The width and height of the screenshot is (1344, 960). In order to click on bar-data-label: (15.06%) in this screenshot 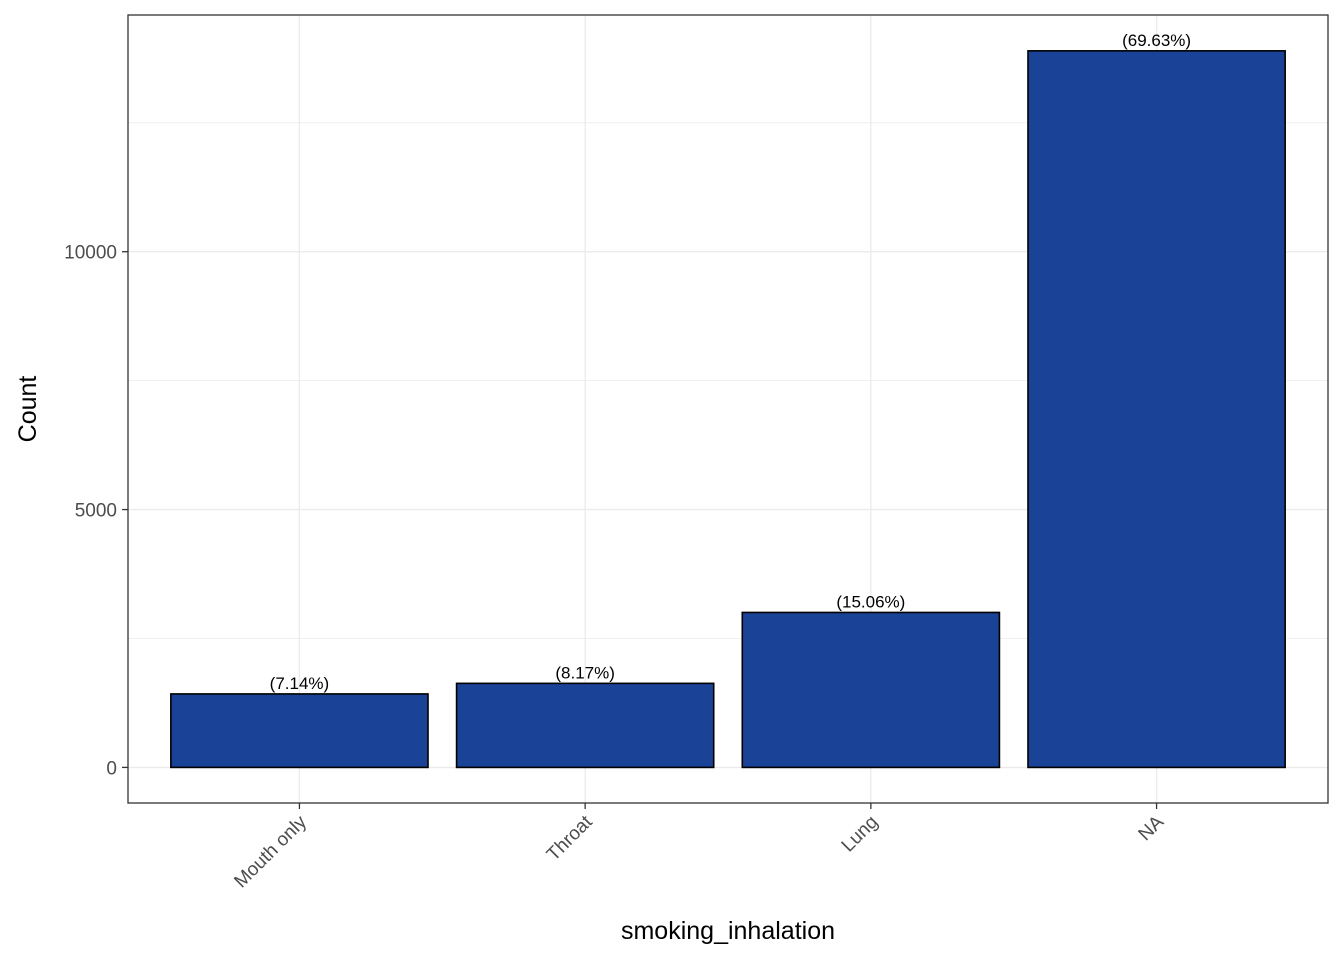, I will do `click(870, 601)`.